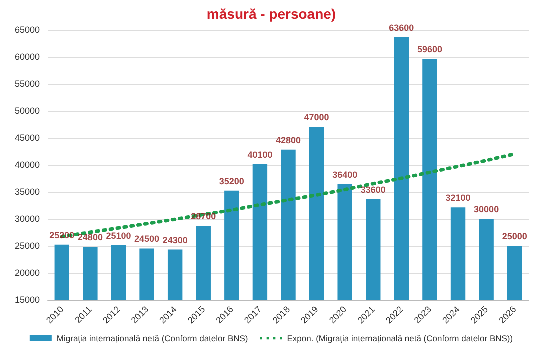  Describe the element at coordinates (90, 237) in the screenshot. I see `data-label: 24800` at that location.